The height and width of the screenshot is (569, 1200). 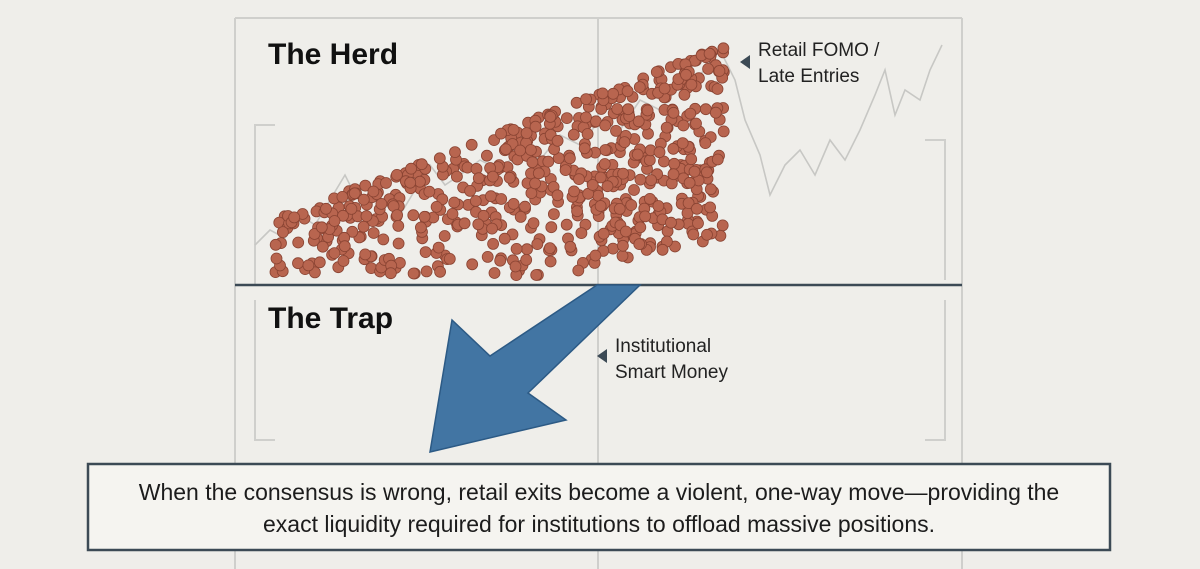 I want to click on marker, so click(x=602, y=356).